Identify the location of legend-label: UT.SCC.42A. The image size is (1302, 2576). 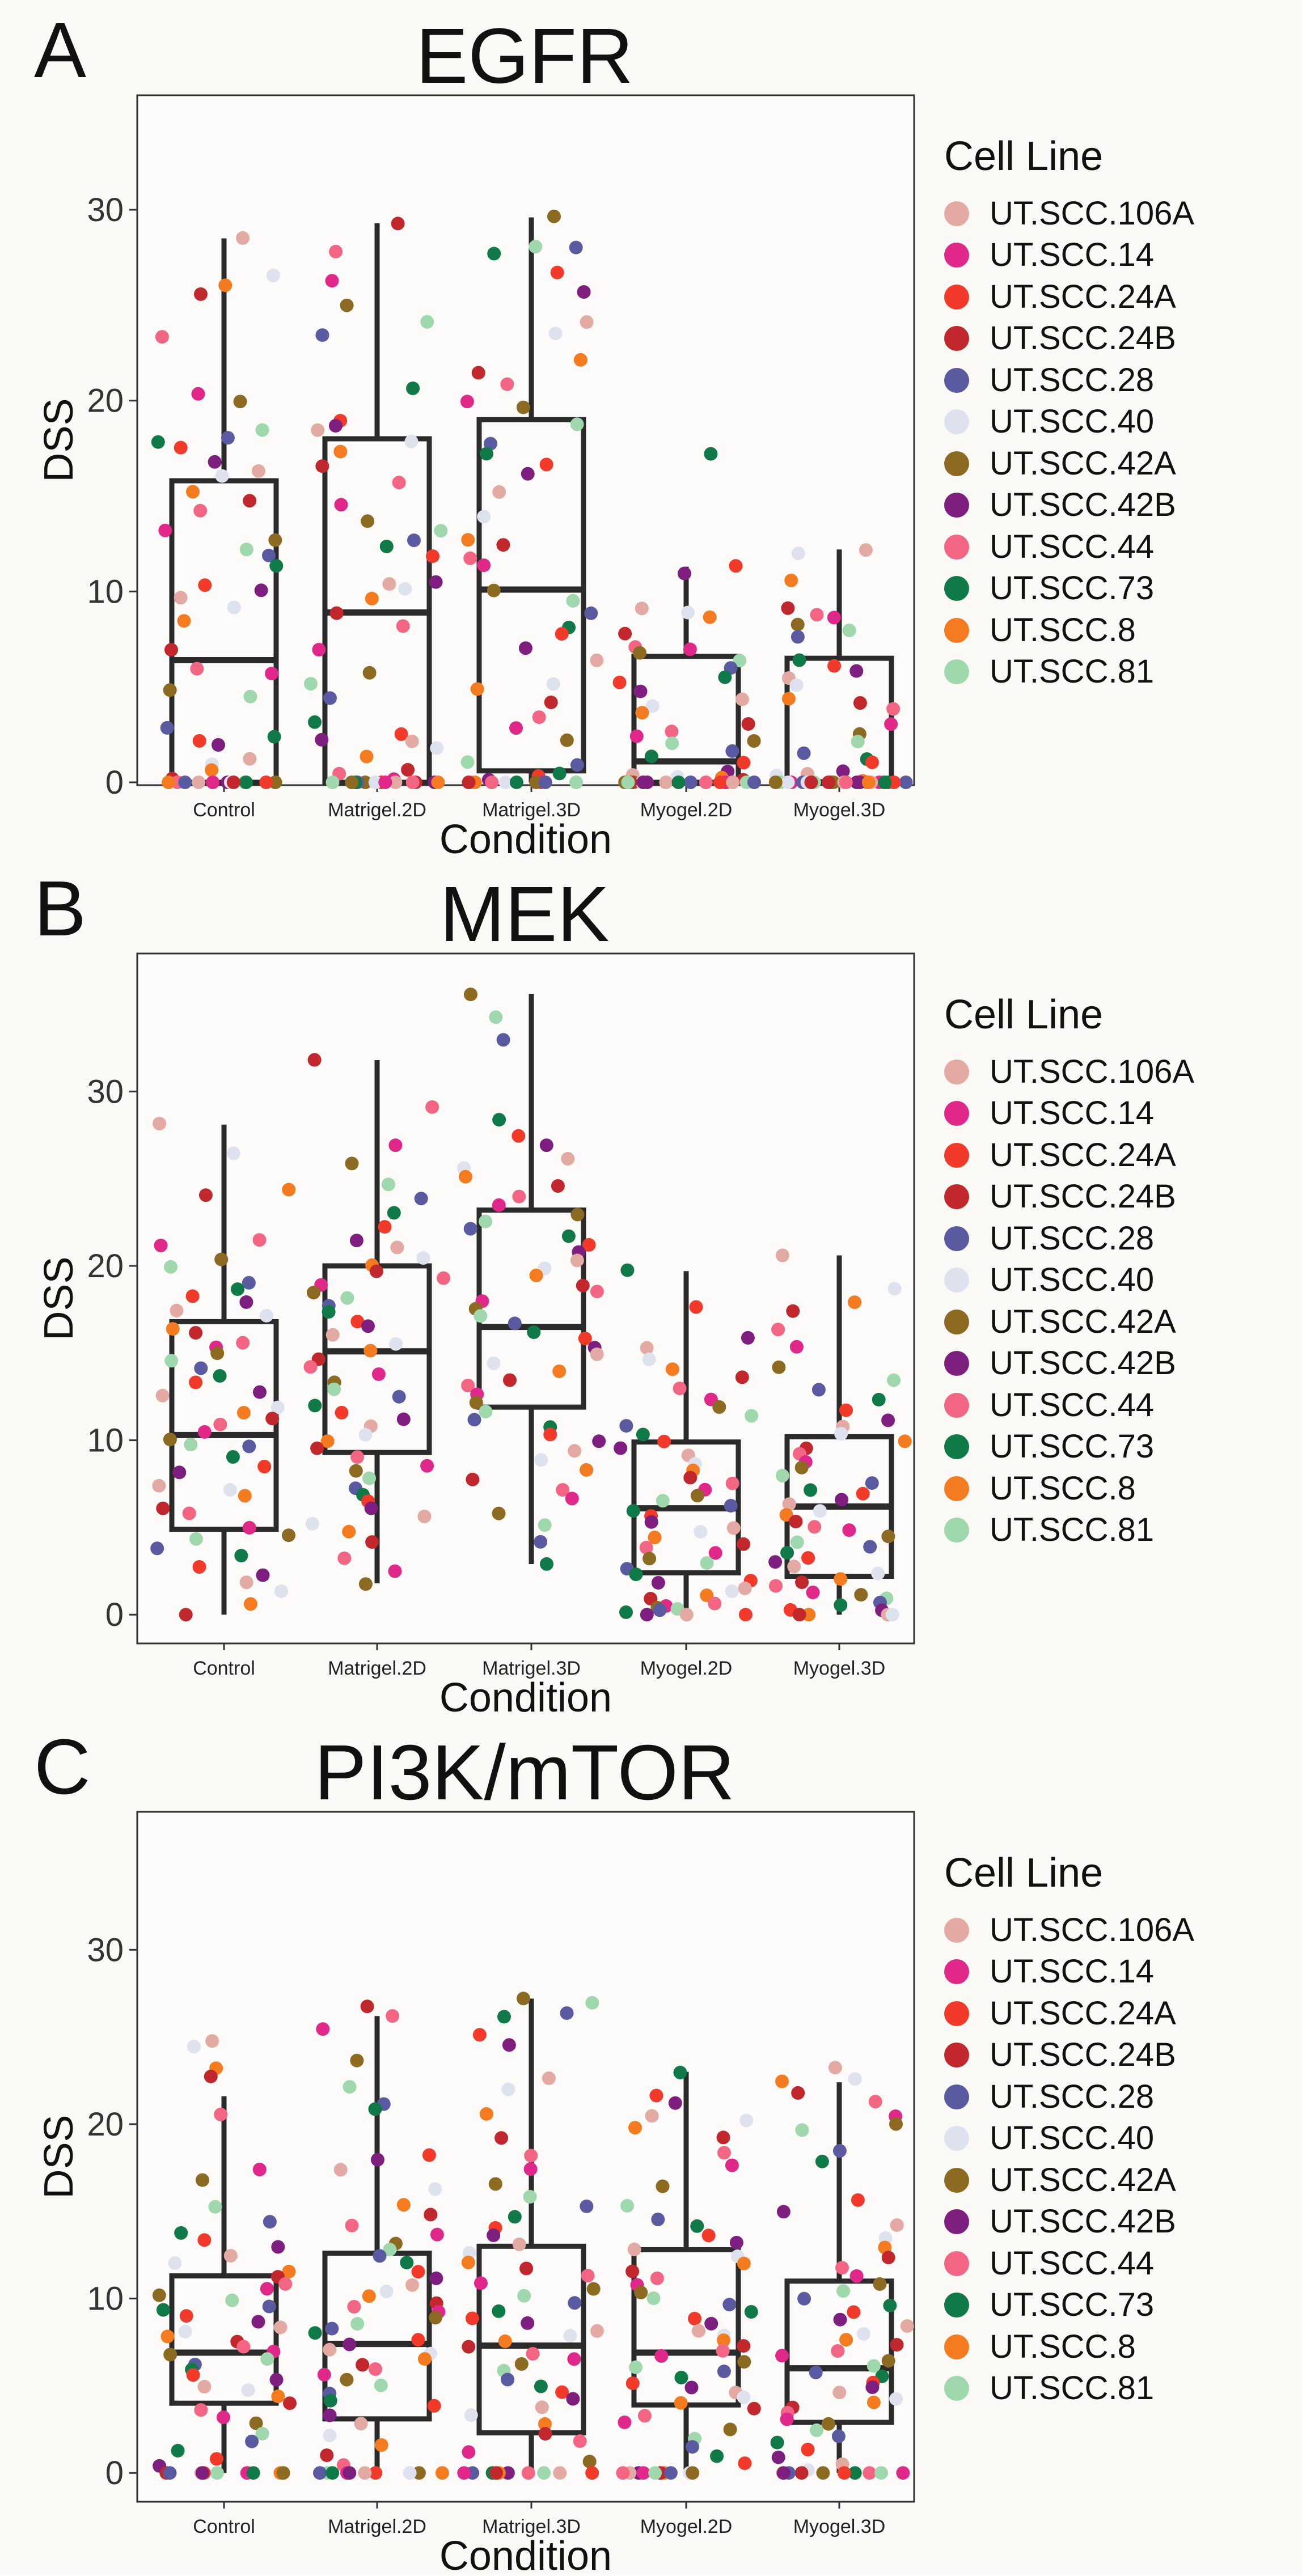
(1083, 1321).